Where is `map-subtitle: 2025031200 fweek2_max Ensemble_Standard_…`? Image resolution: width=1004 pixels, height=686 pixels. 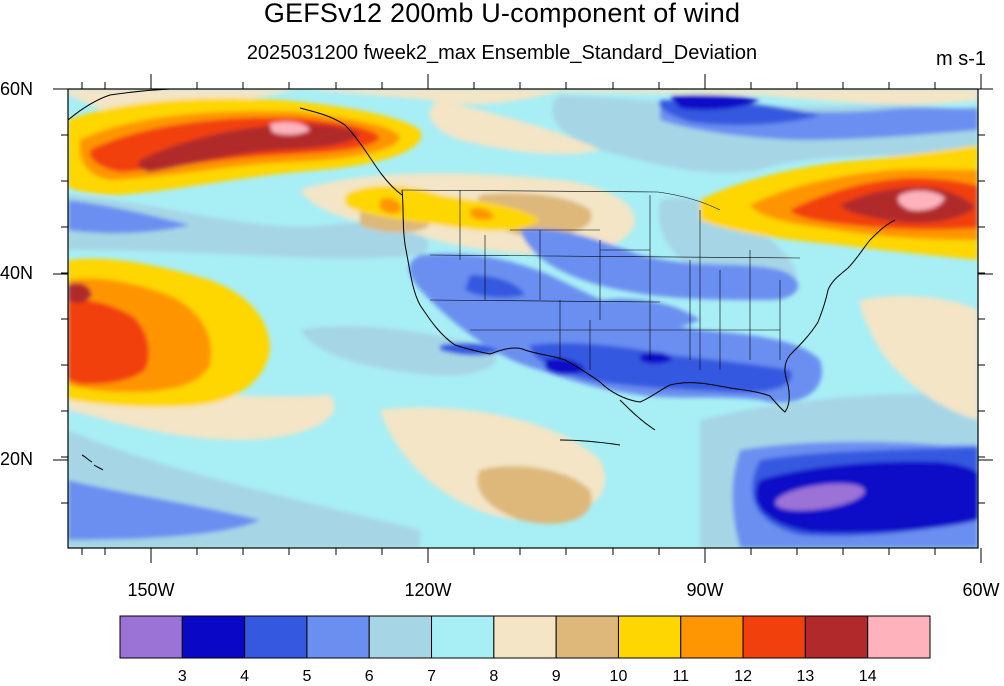
map-subtitle: 2025031200 fweek2_max Ensemble_Standard_… is located at coordinates (502, 53).